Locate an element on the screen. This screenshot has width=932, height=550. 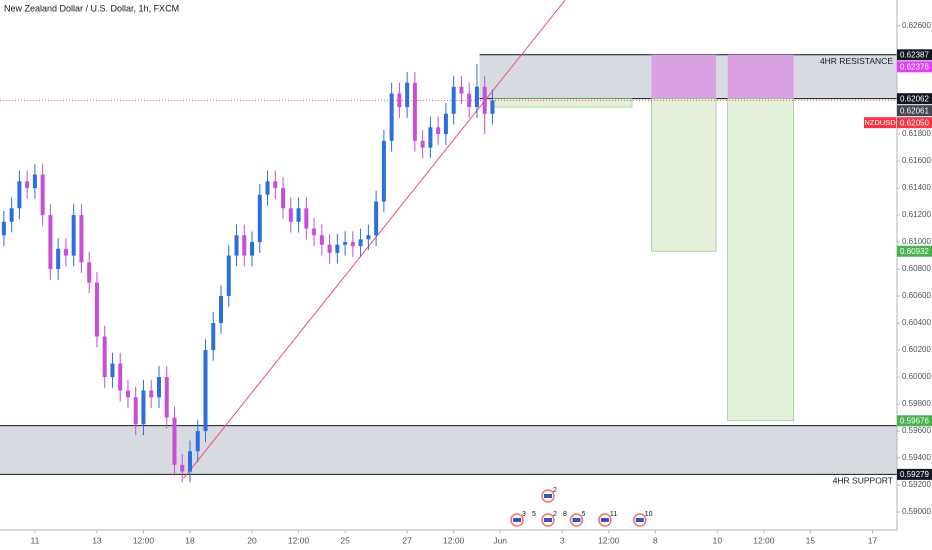
y-tick-label: 0.61400 is located at coordinates (916, 187).